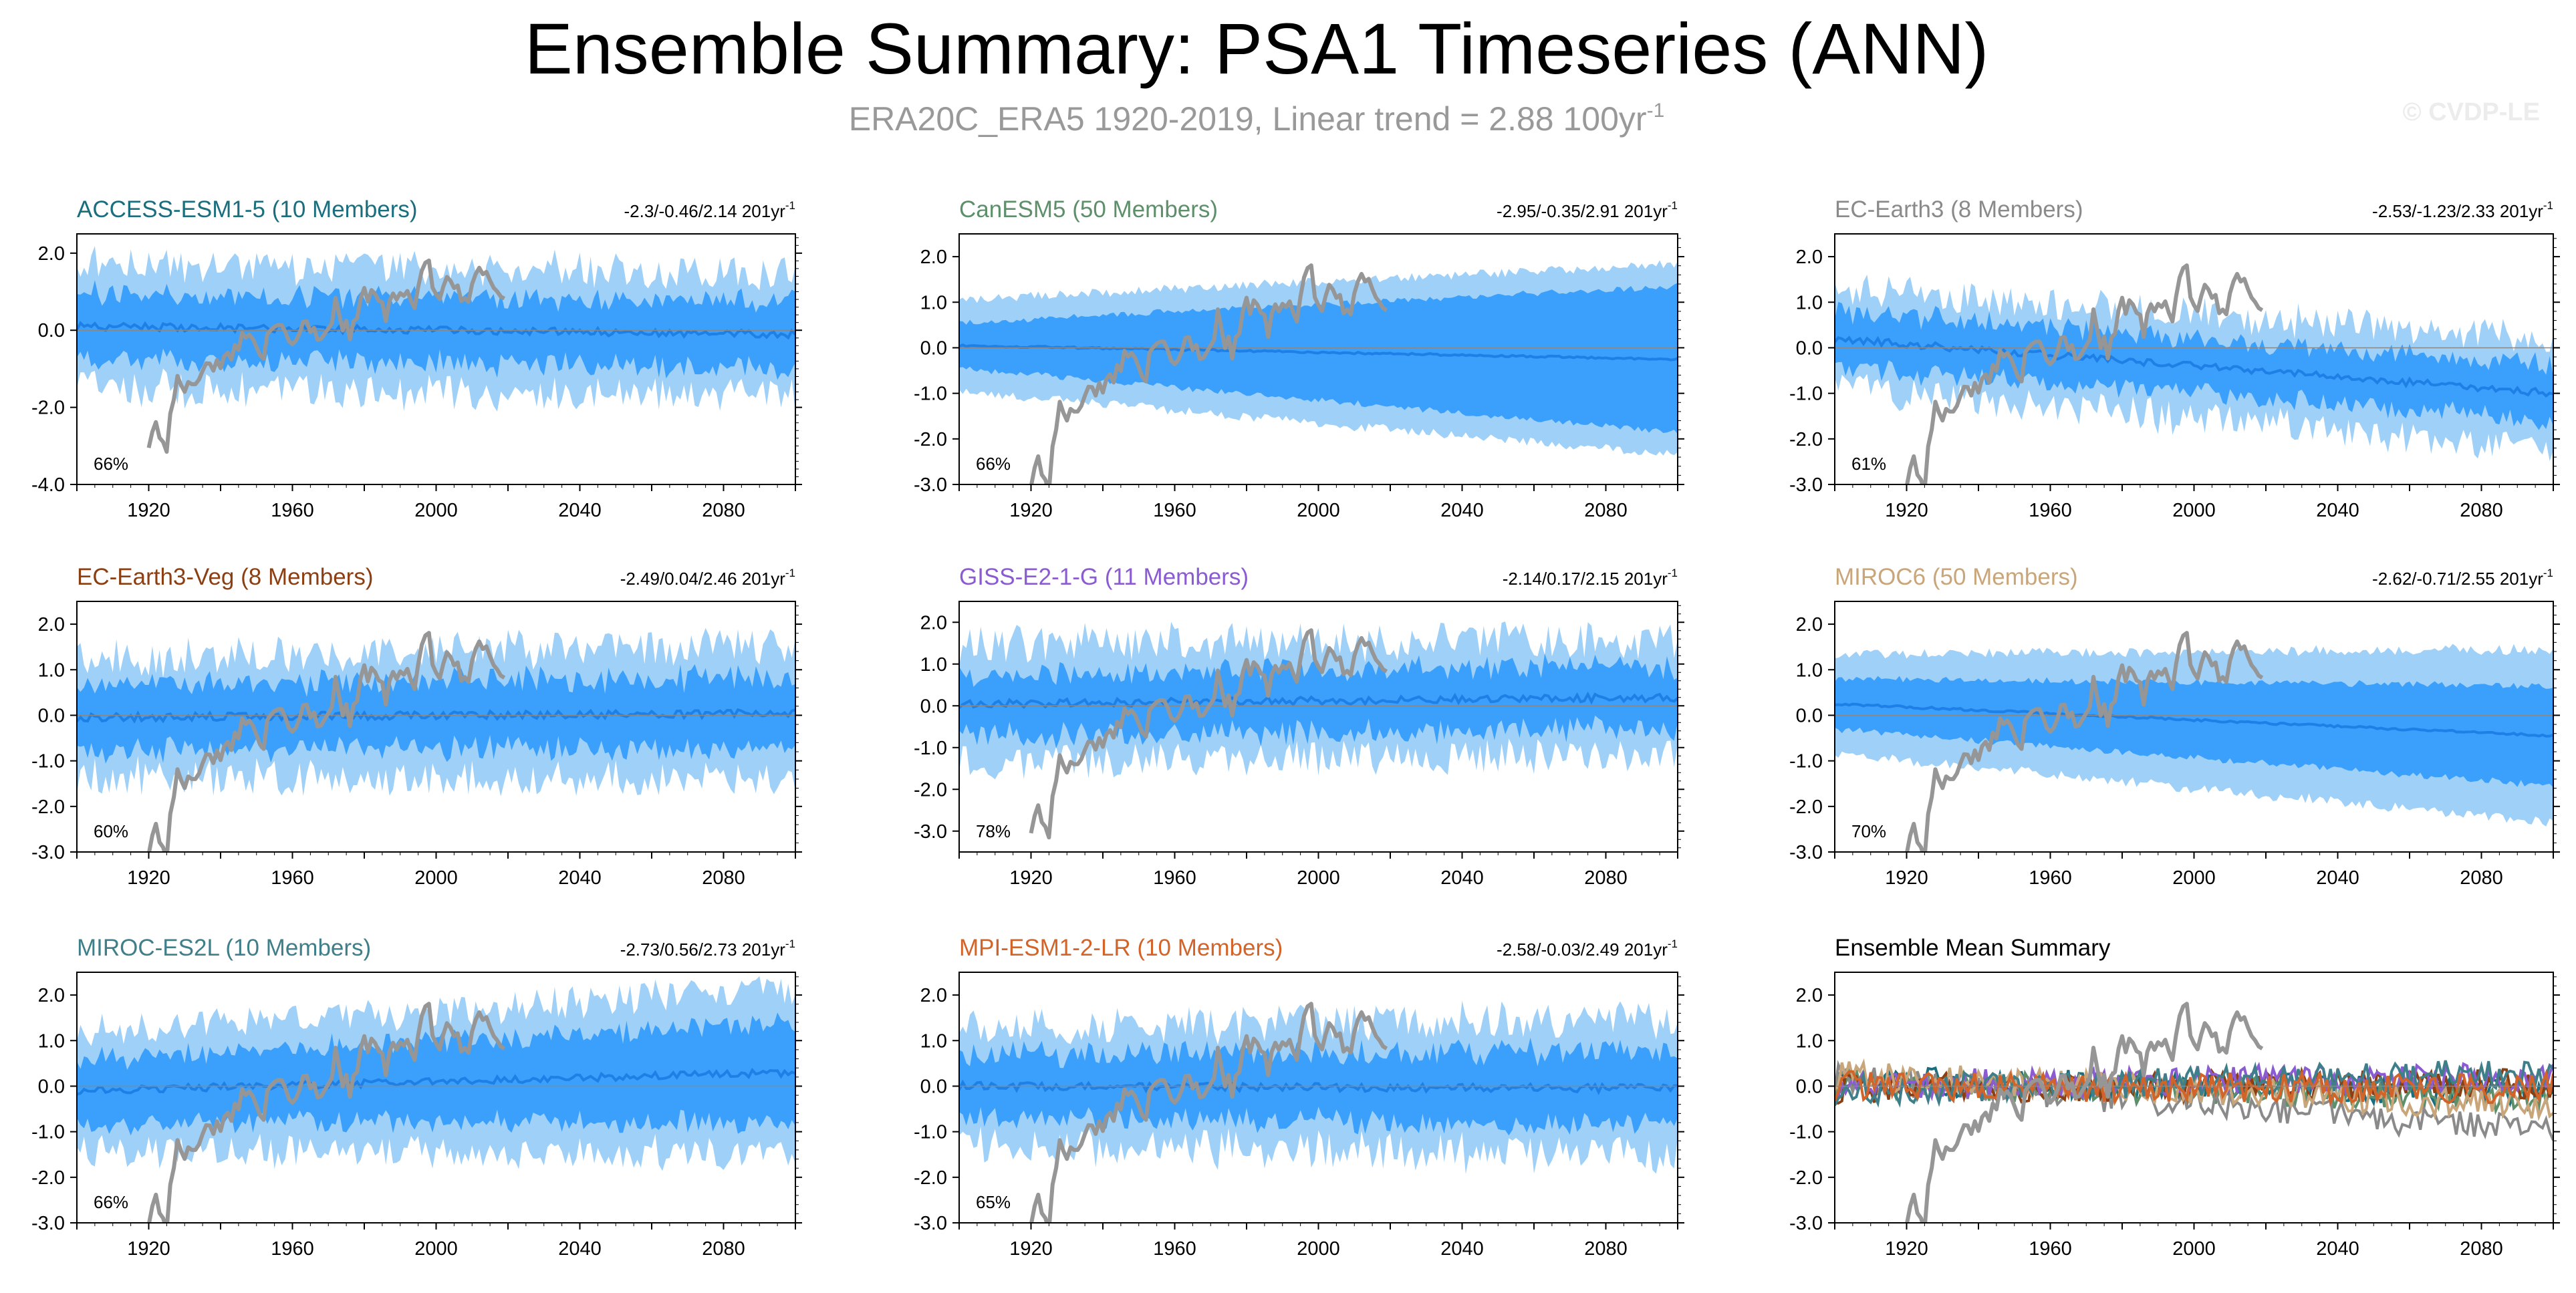 The image size is (2576, 1293). What do you see at coordinates (2194, 1084) in the screenshot?
I see `series-line-MIROC-ES2L` at bounding box center [2194, 1084].